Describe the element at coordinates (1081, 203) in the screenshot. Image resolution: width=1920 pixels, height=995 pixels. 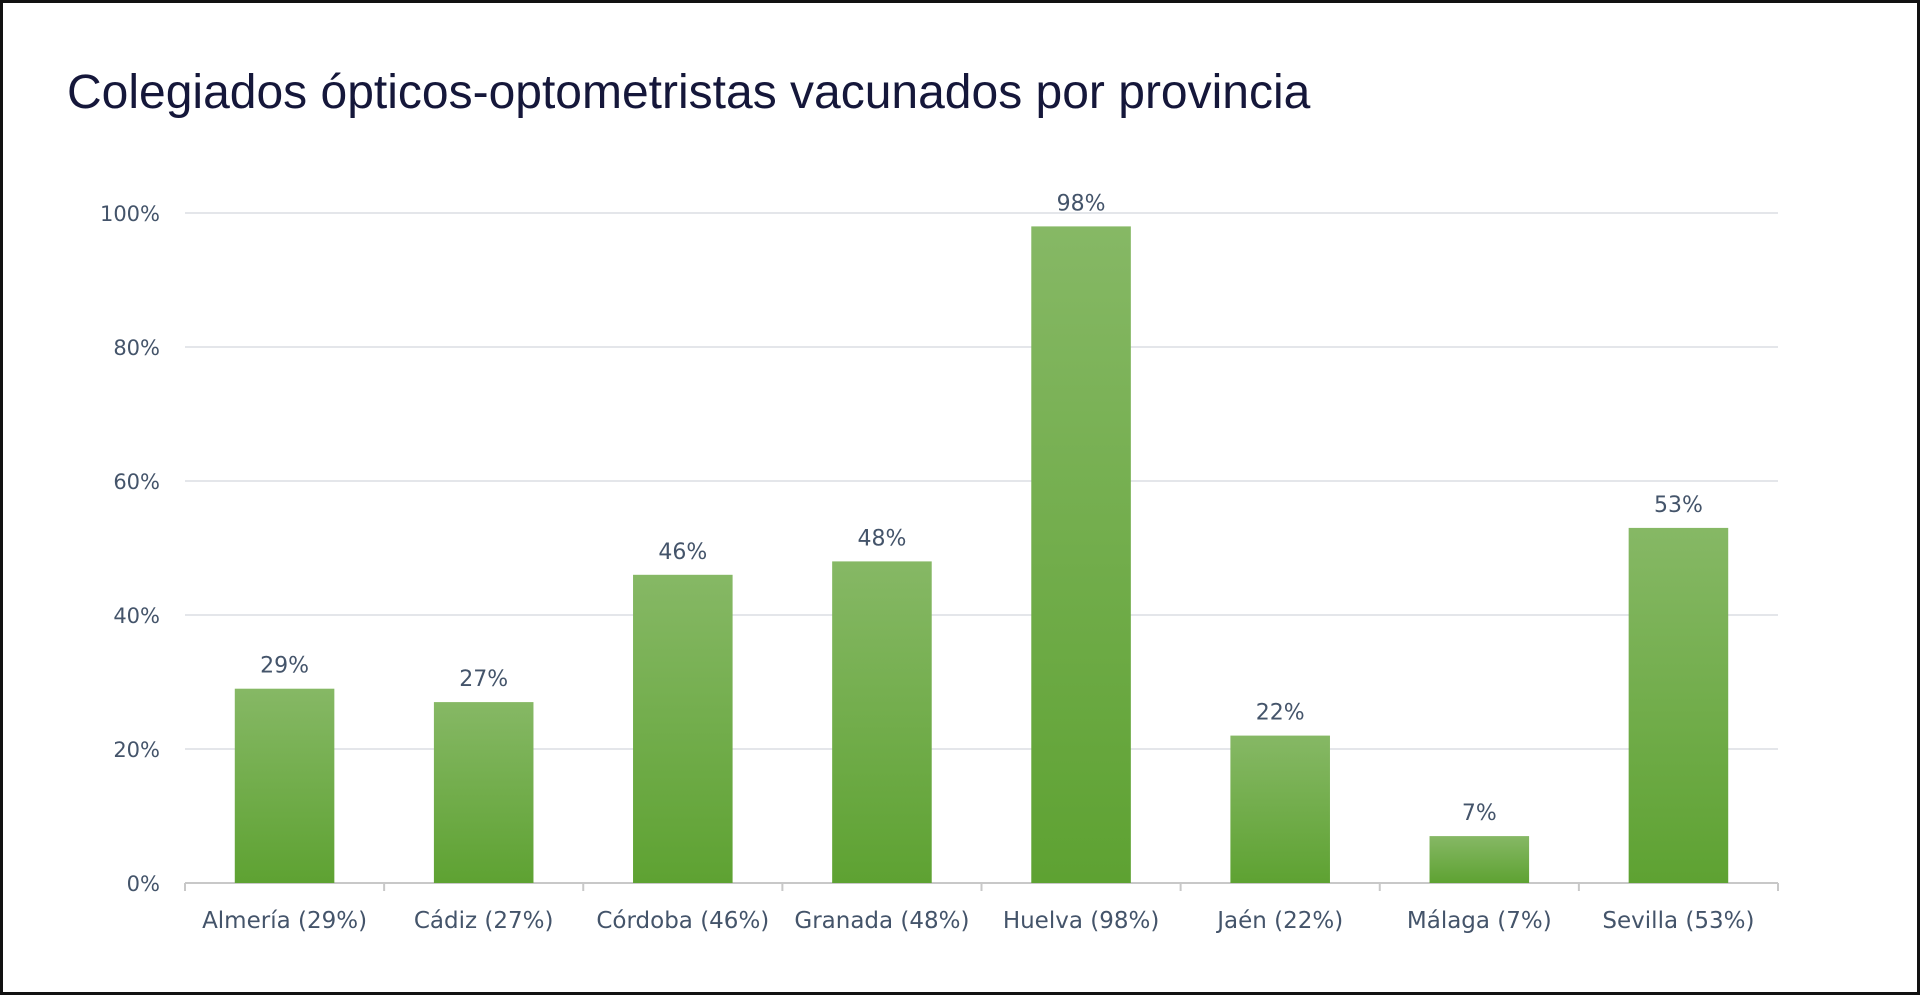
I see `data-label: 98%` at that location.